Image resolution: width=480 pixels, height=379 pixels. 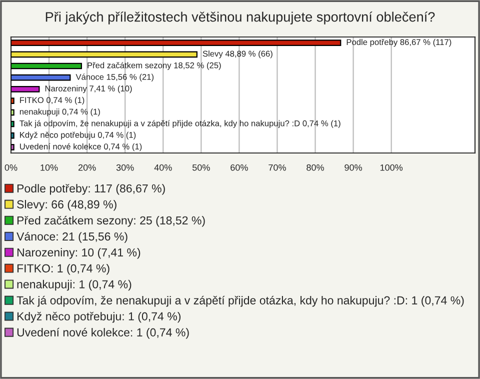 What do you see at coordinates (74, 285) in the screenshot?
I see `text: nenakupuji: 1 (0,74 %)` at bounding box center [74, 285].